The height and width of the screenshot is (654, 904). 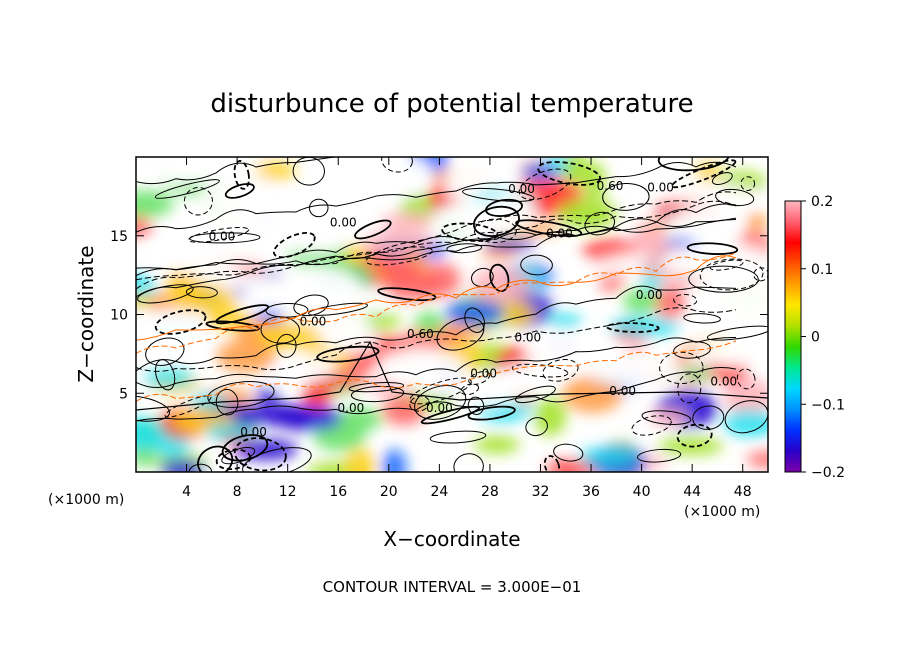 I want to click on x-tick-label: 32, so click(x=541, y=492).